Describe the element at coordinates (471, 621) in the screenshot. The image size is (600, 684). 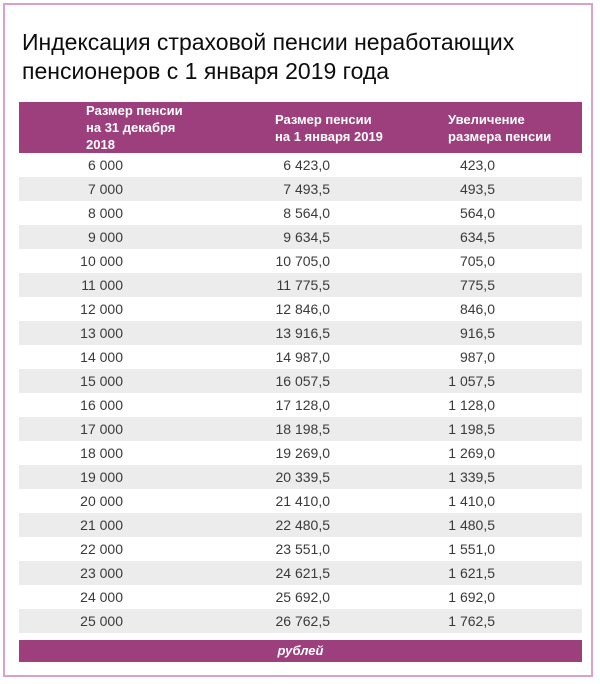
I see `cell: 1 762,5` at that location.